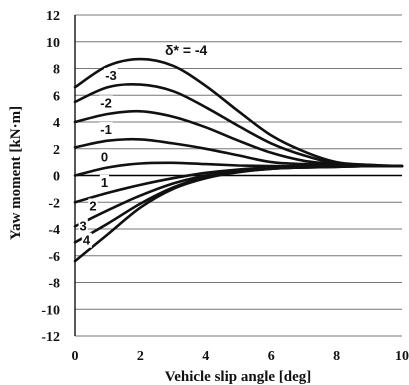  What do you see at coordinates (56, 123) in the screenshot?
I see `y-tick-label: 4` at bounding box center [56, 123].